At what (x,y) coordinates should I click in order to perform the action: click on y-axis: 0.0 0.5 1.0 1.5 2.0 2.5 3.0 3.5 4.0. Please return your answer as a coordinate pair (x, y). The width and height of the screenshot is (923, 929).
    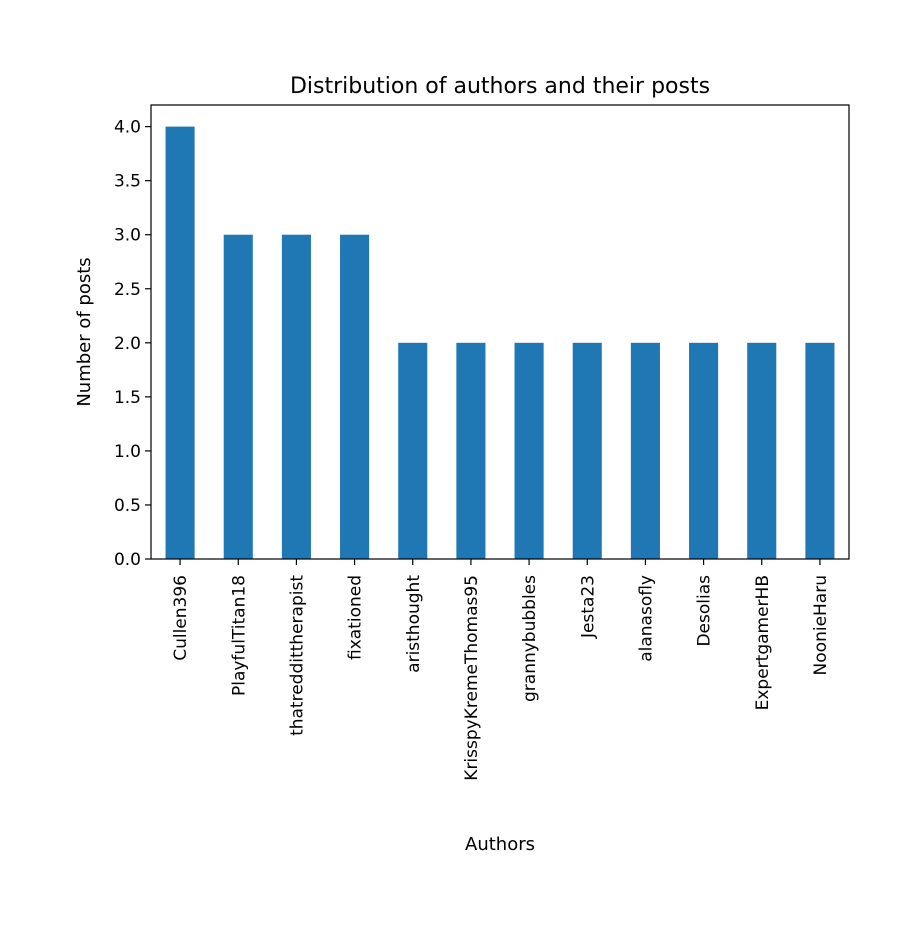
    Looking at the image, I should click on (132, 344).